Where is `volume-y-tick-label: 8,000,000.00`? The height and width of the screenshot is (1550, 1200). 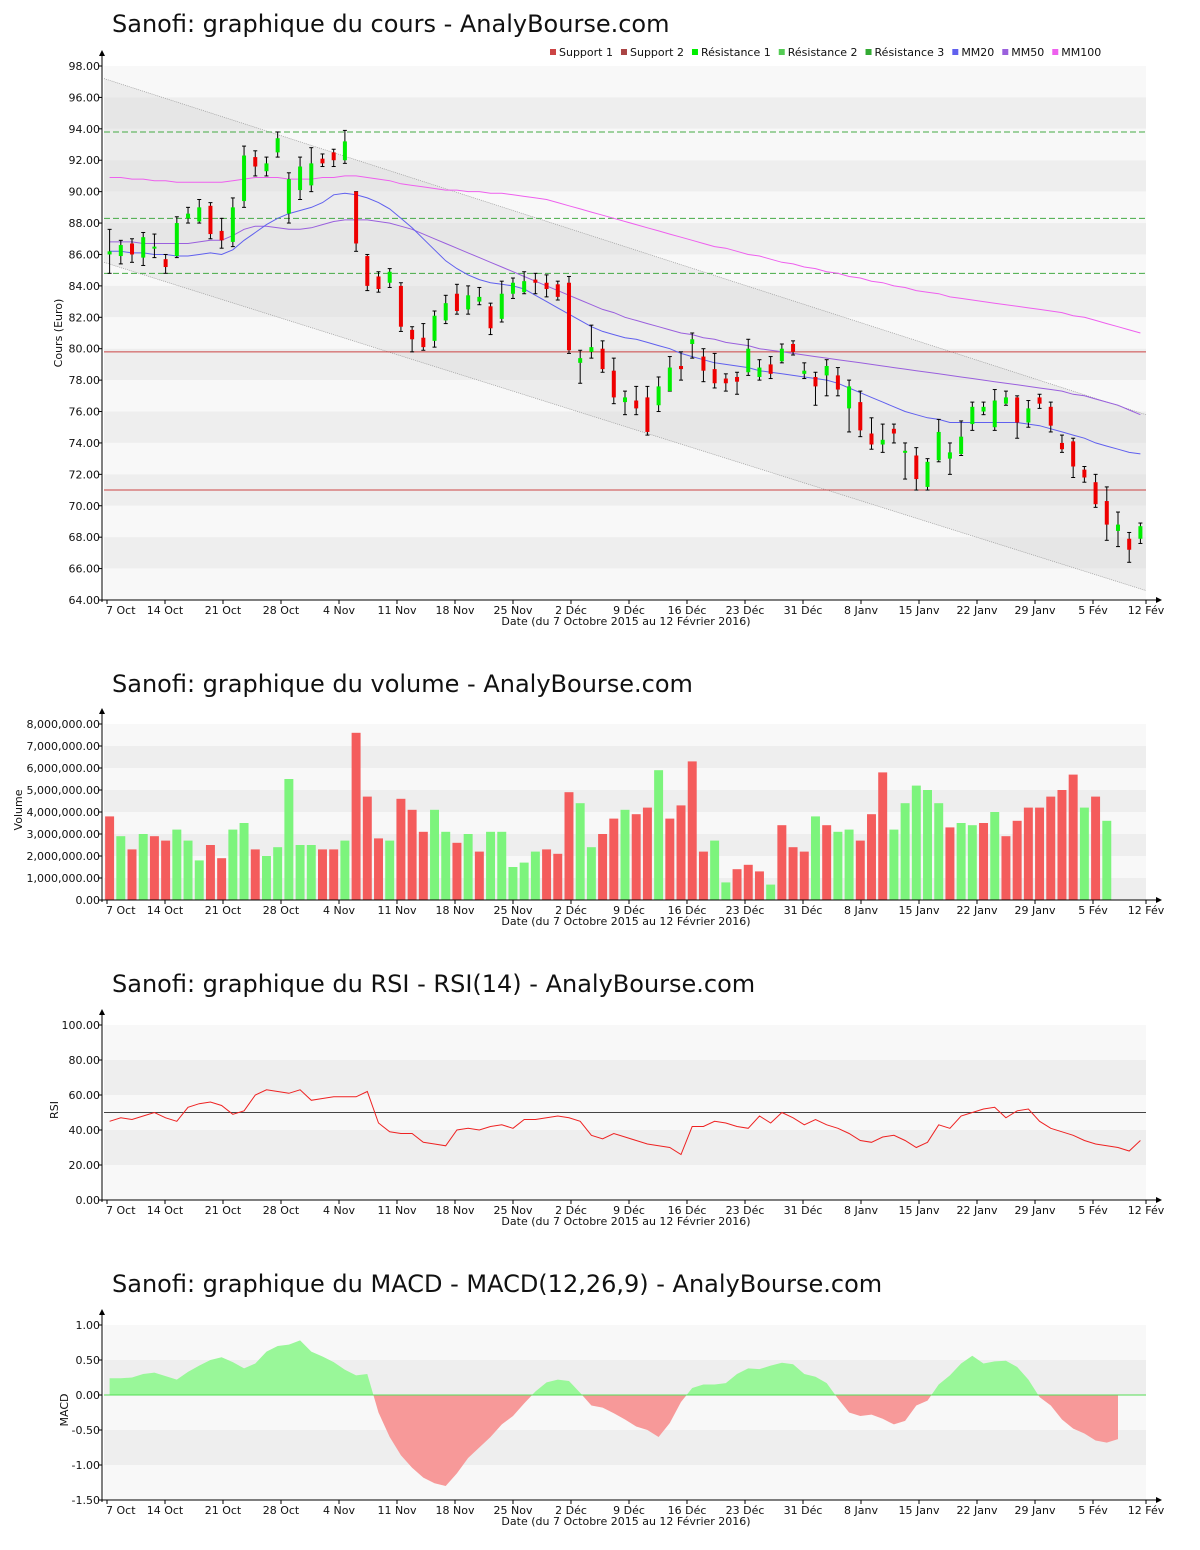 volume-y-tick-label: 8,000,000.00 is located at coordinates (63, 724).